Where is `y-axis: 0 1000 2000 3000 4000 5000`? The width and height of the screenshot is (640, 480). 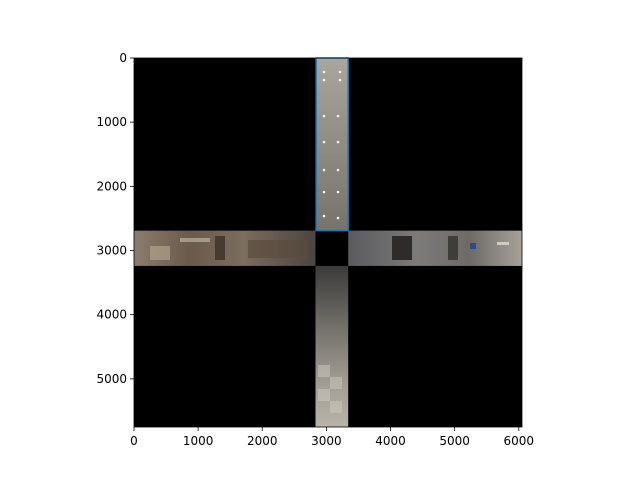
y-axis: 0 1000 2000 3000 4000 5000 is located at coordinates (115, 218).